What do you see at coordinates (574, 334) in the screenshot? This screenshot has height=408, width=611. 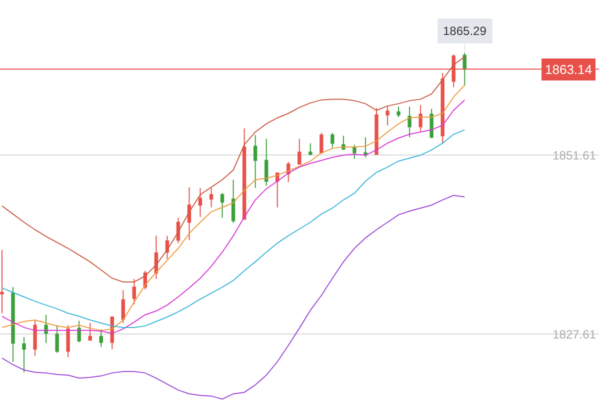 I see `y-tick-label: 1827.61` at bounding box center [574, 334].